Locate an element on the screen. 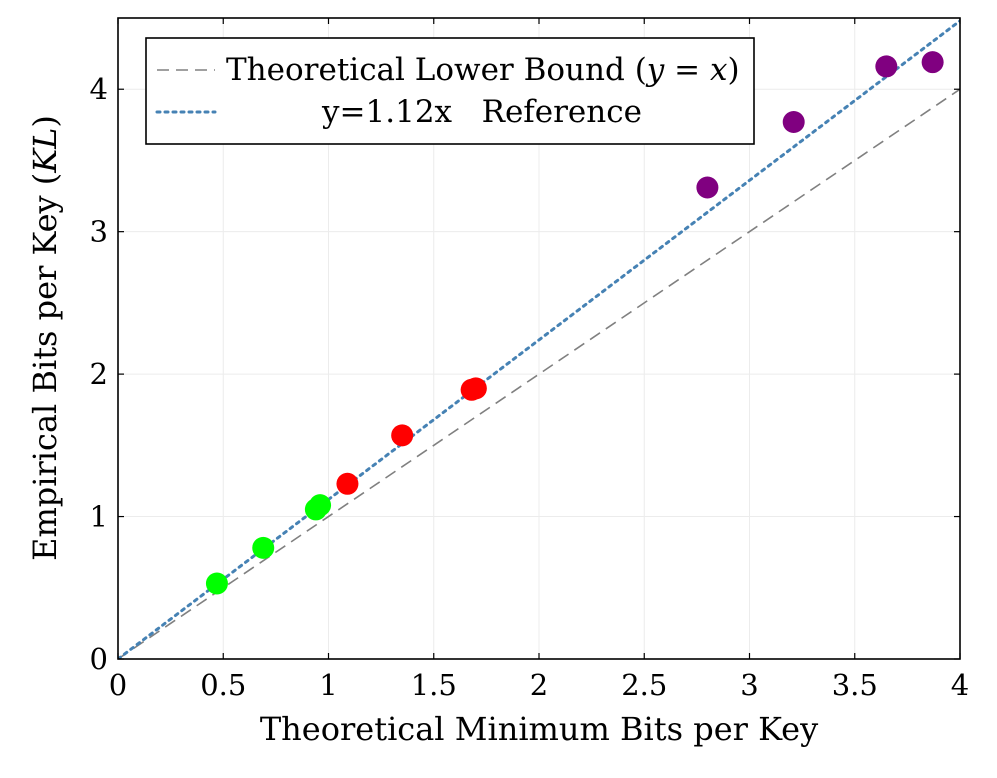  legend-label-lower-bound-close: ) is located at coordinates (733, 70).